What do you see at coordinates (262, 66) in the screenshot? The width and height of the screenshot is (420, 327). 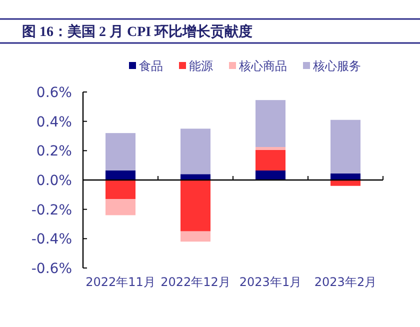 I see `legend-label: 核心商品` at bounding box center [262, 66].